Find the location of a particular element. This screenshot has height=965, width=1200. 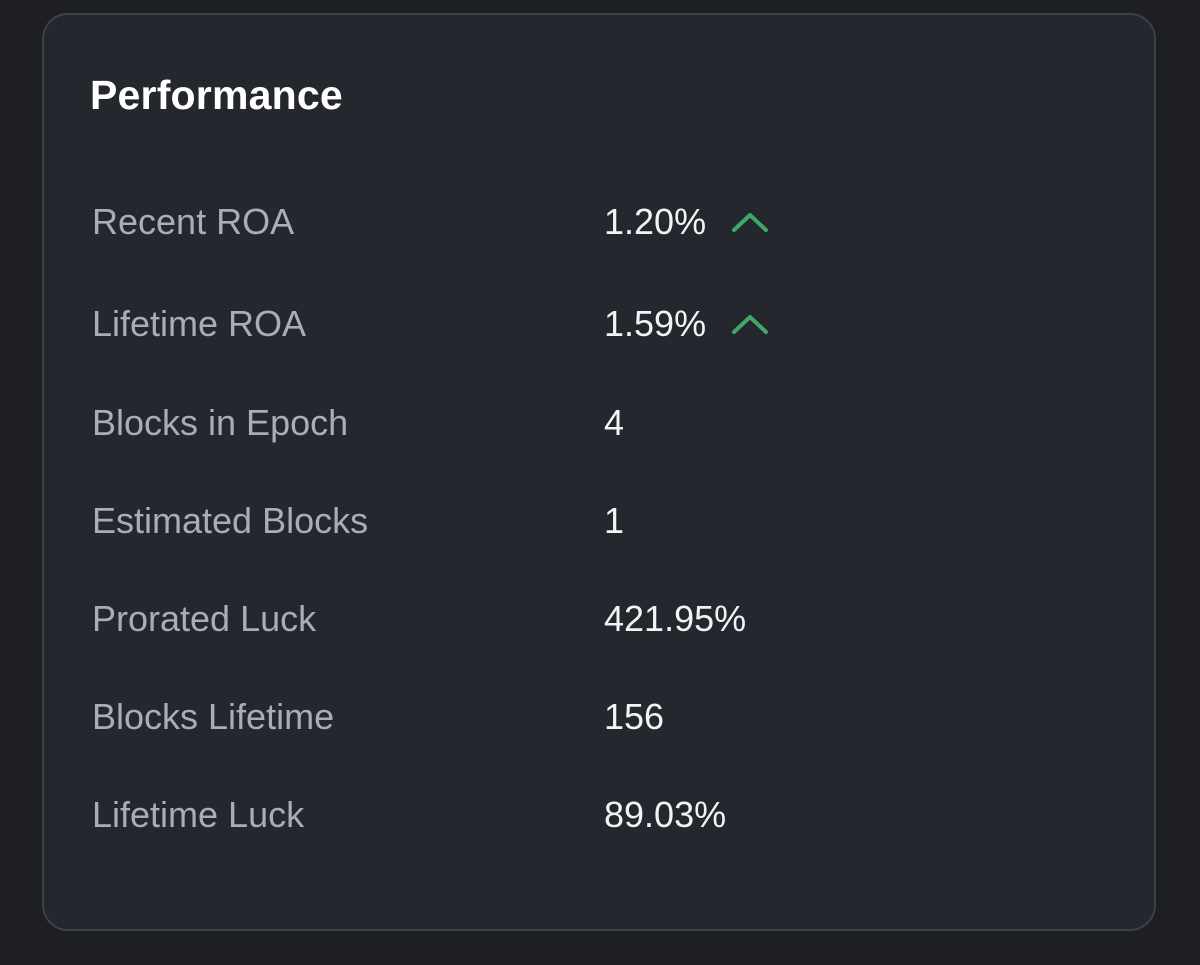

metric-value: 156 is located at coordinates (634, 716).